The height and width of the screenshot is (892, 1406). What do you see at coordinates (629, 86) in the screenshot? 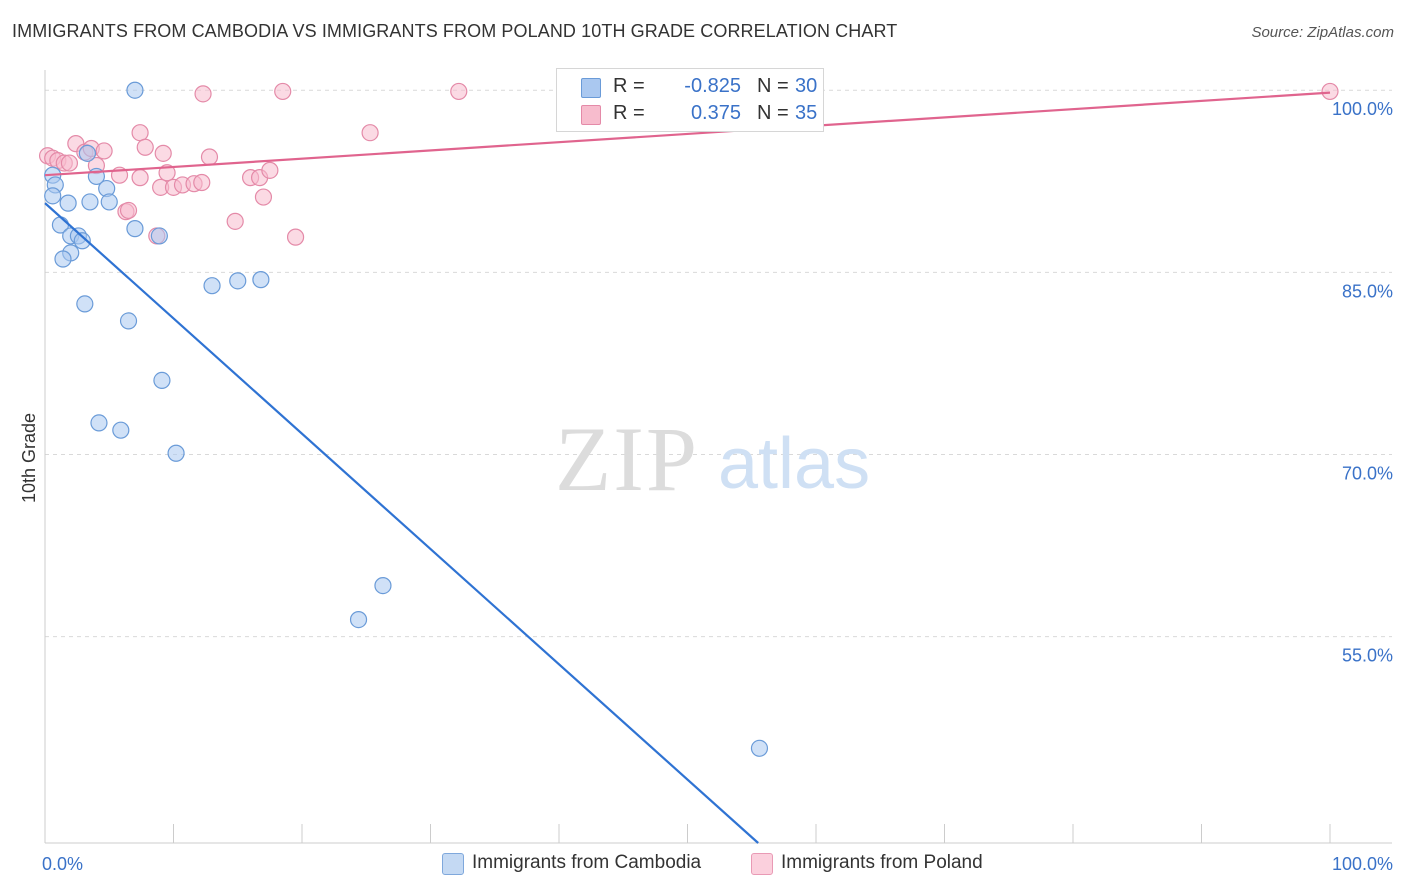
I see `cambodia-r-label: R =` at bounding box center [629, 86].